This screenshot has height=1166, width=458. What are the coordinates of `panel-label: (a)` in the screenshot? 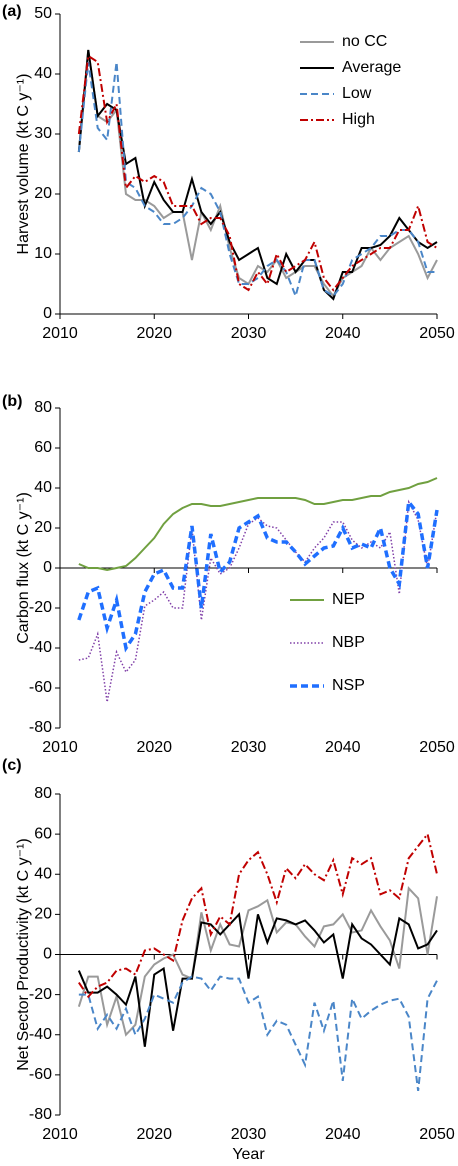 It's located at (12, 11).